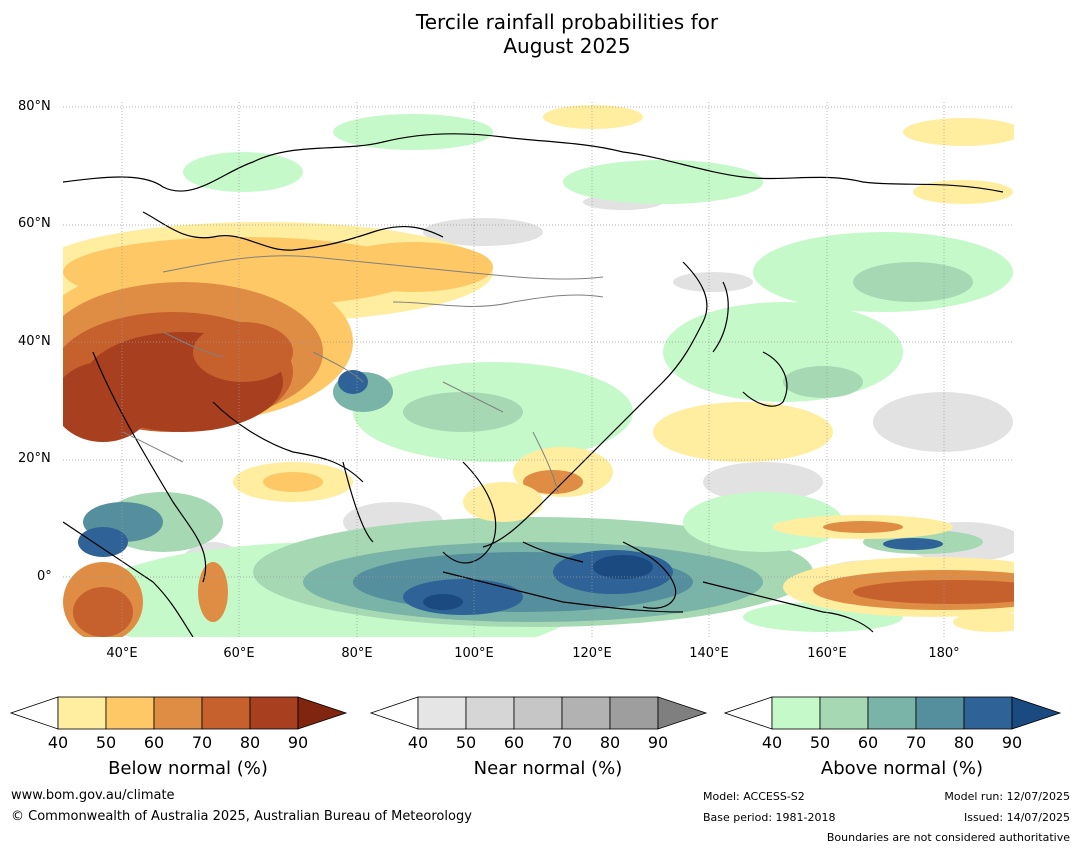 The height and width of the screenshot is (850, 1081). What do you see at coordinates (418, 742) in the screenshot?
I see `near-normal-tick-label: 40` at bounding box center [418, 742].